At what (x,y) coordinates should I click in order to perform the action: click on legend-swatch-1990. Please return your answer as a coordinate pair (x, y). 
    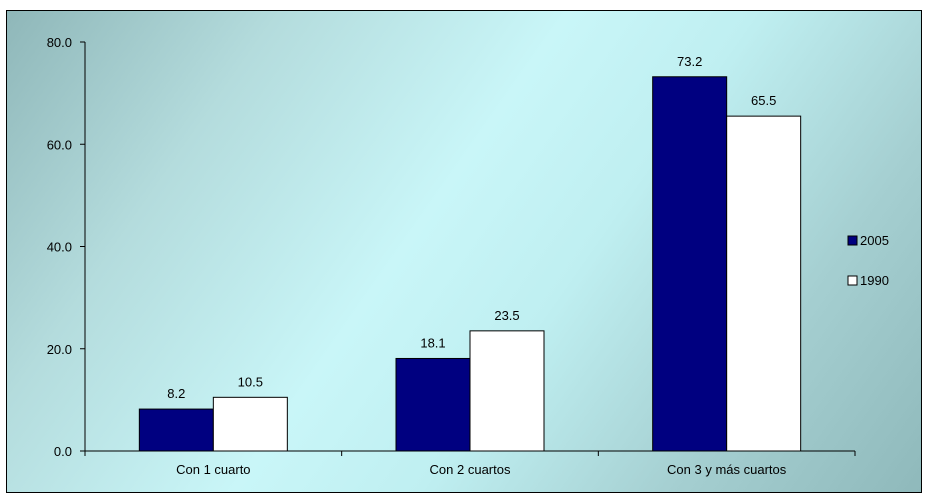
    Looking at the image, I should click on (852, 280).